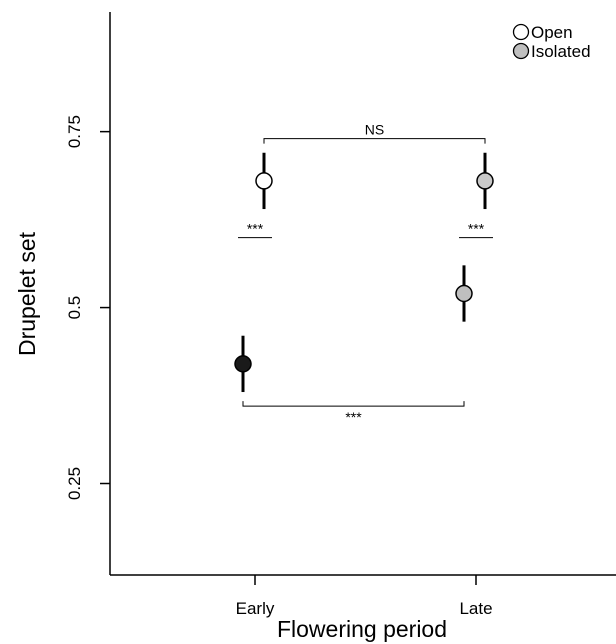  What do you see at coordinates (255, 608) in the screenshot?
I see `x-tick-label: Early` at bounding box center [255, 608].